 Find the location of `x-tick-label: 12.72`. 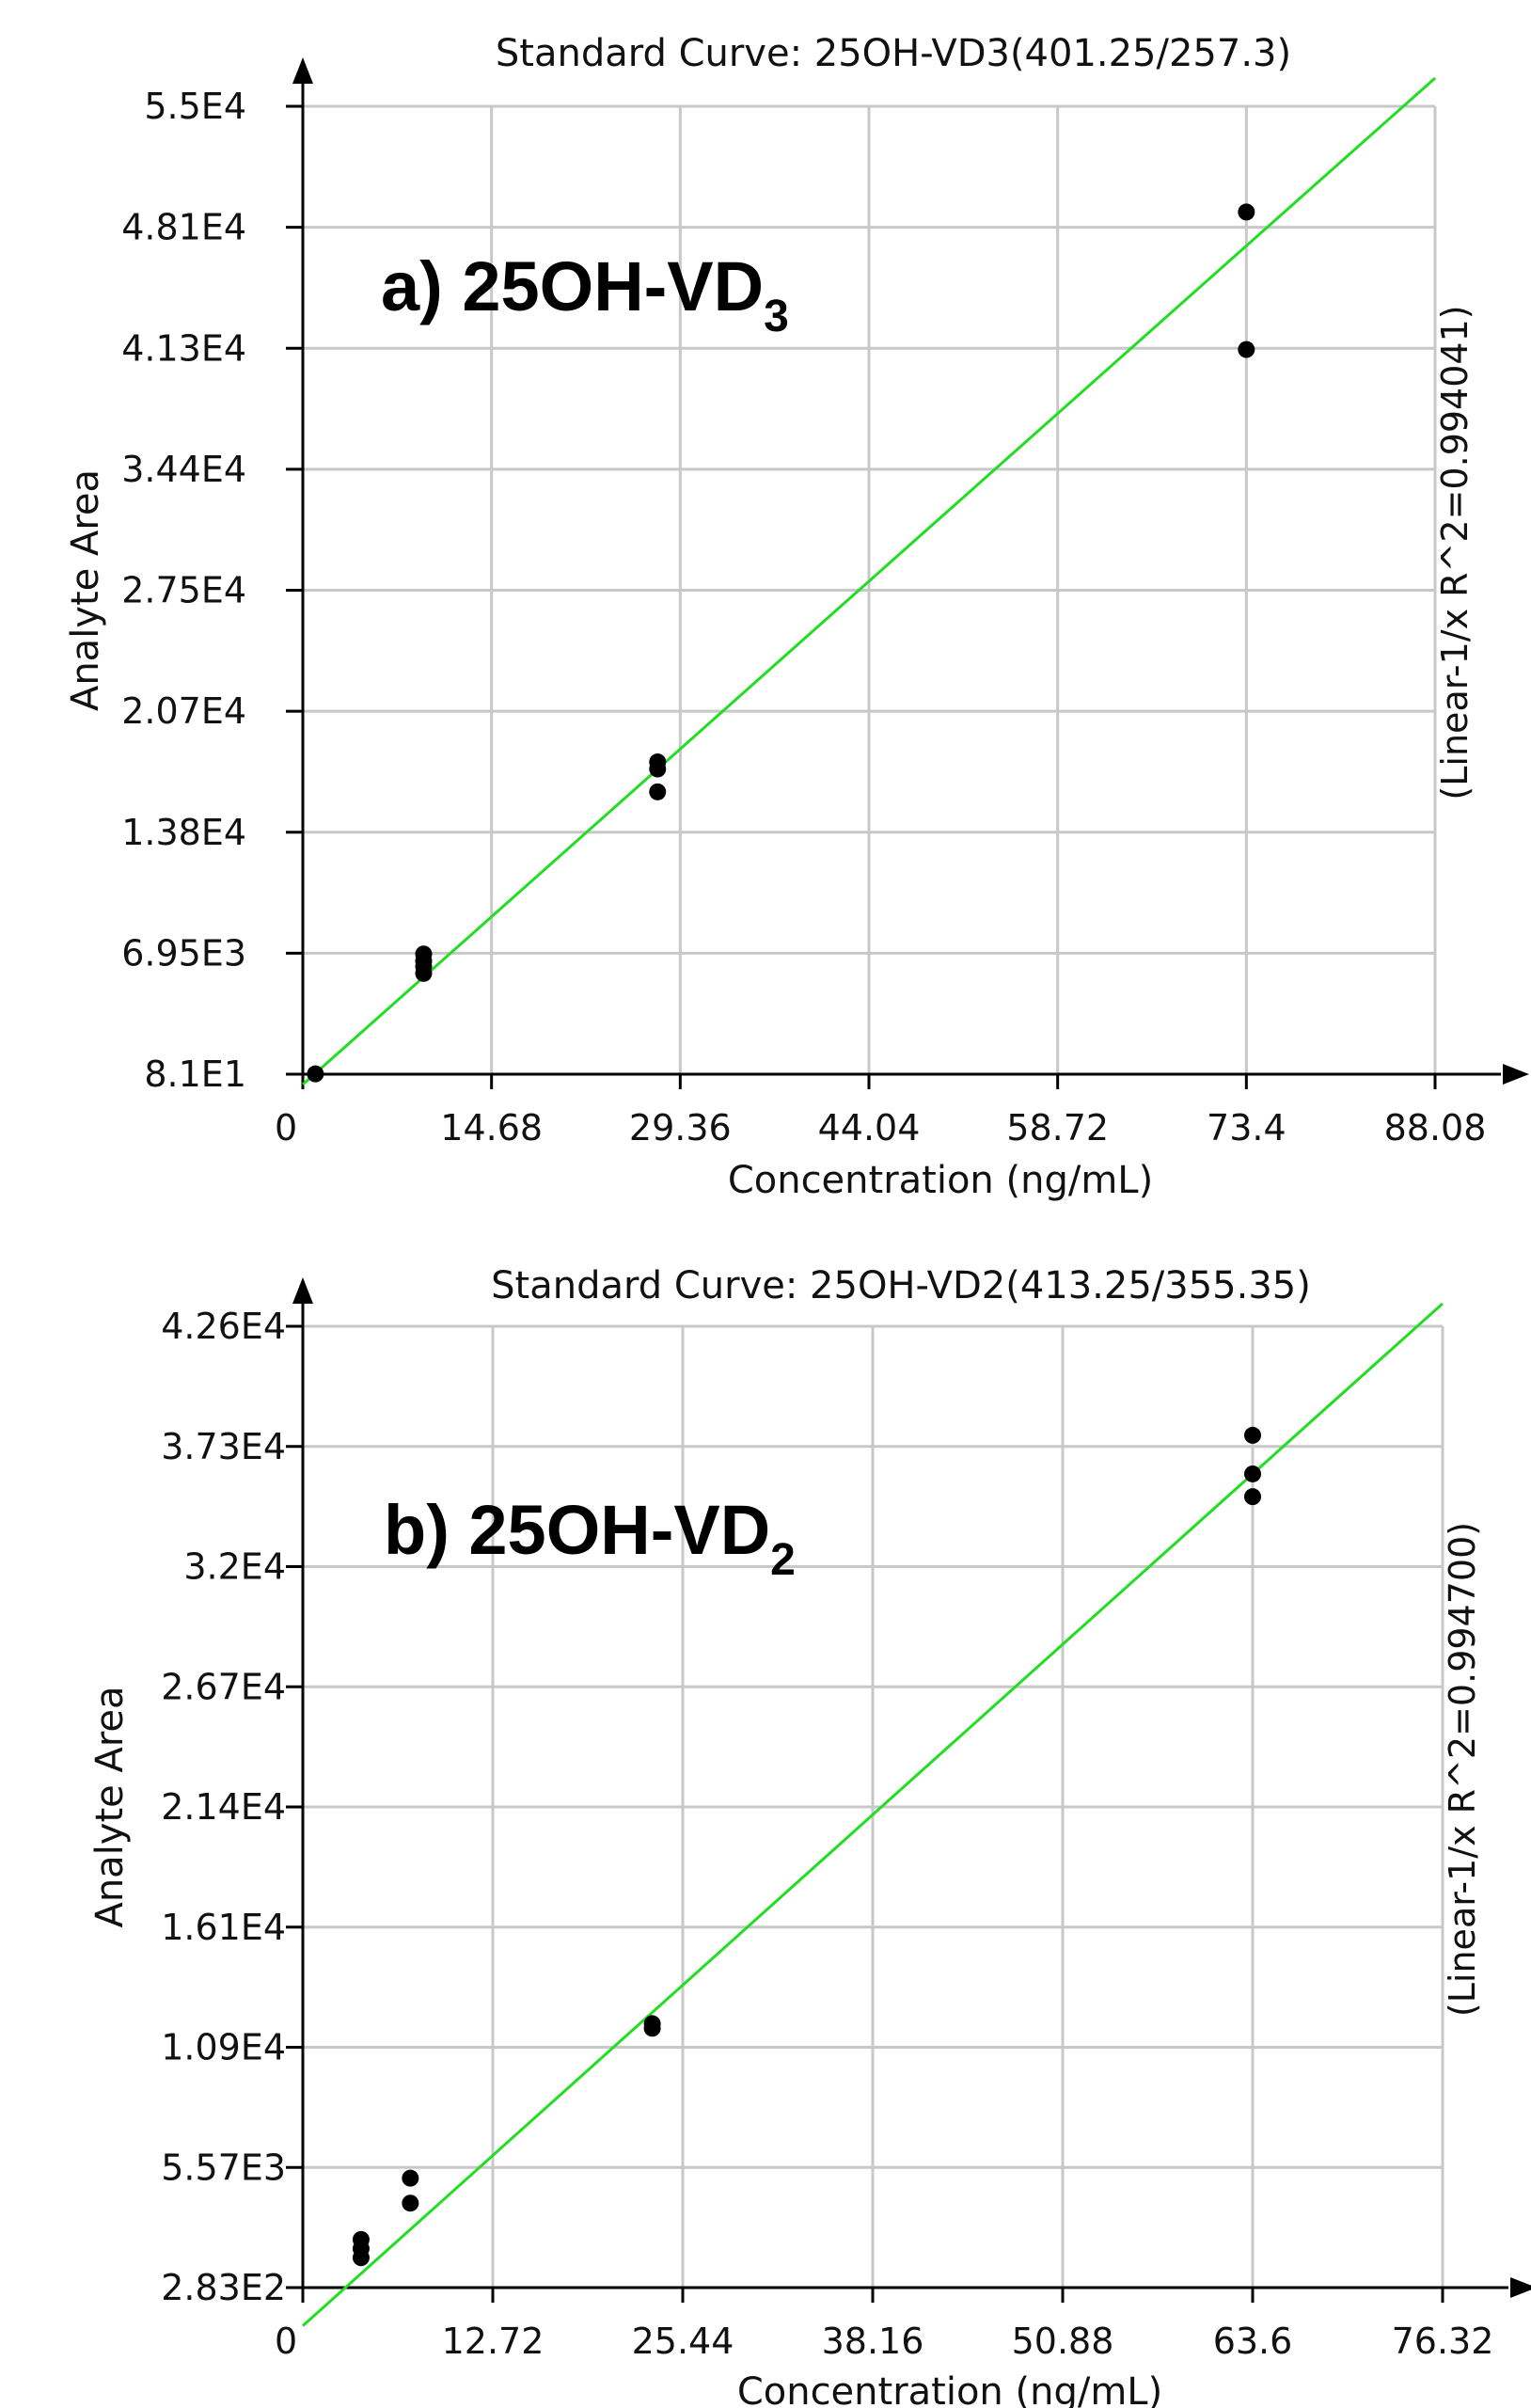

x-tick-label: 12.72 is located at coordinates (493, 2342).